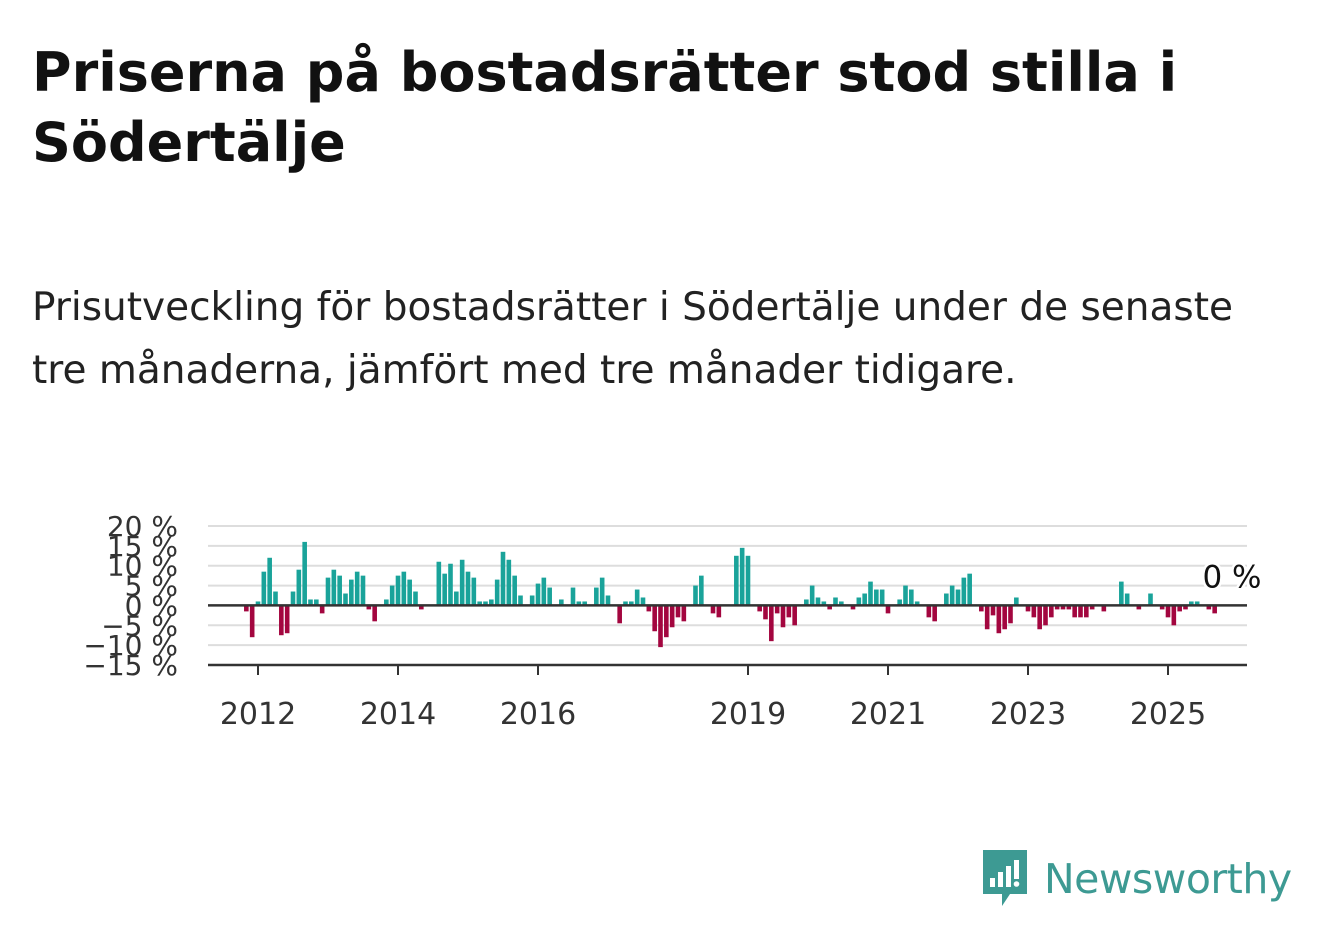 This screenshot has height=939, width=1322. What do you see at coordinates (1231, 577) in the screenshot?
I see `annotation-label: 0 %` at bounding box center [1231, 577].